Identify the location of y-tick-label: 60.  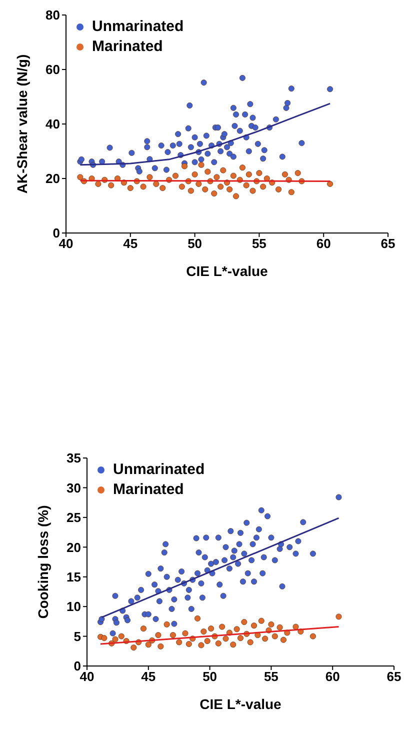
(53, 70).